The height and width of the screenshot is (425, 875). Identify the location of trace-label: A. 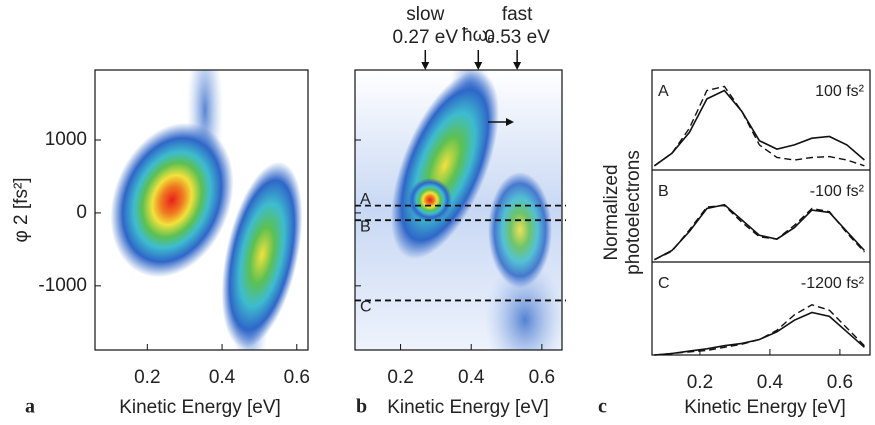
(663, 91).